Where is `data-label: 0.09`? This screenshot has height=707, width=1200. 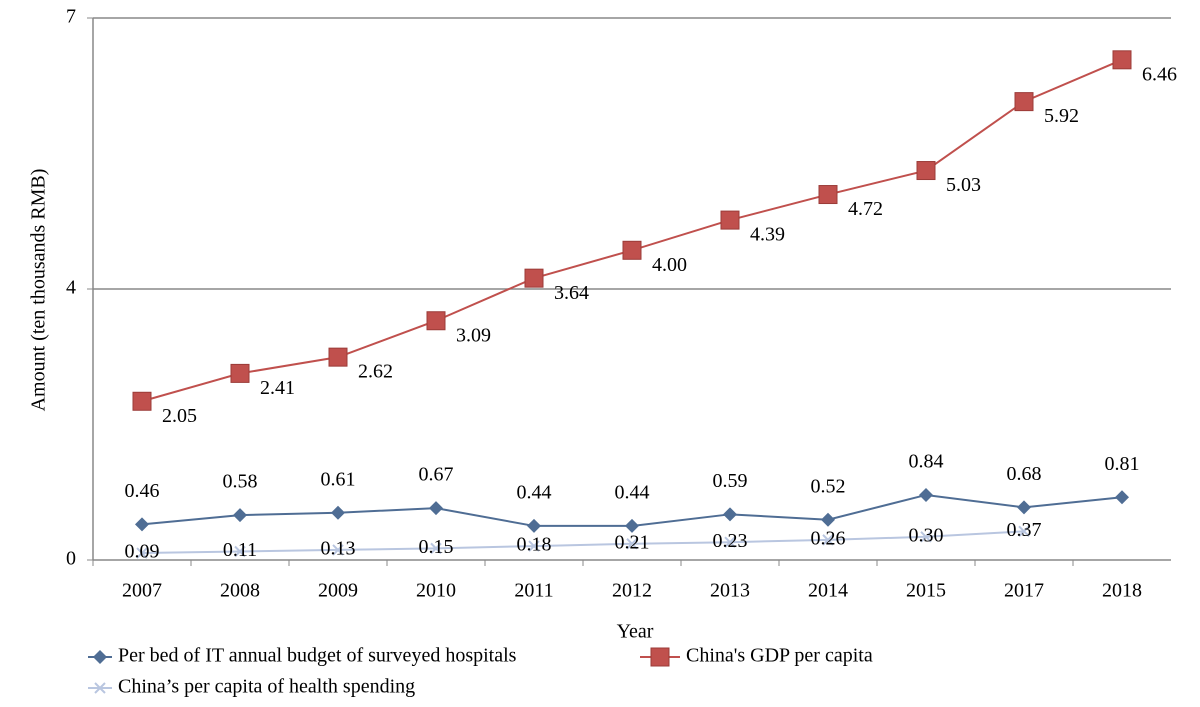
data-label: 0.09 is located at coordinates (142, 552).